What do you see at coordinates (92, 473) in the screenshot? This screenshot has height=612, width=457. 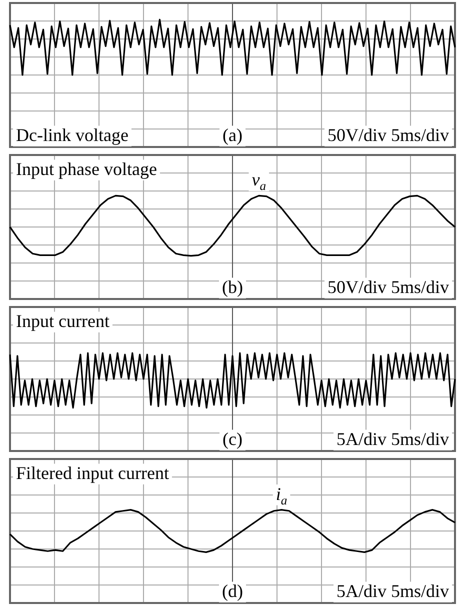 I see `chart-title: Filtered input current` at bounding box center [92, 473].